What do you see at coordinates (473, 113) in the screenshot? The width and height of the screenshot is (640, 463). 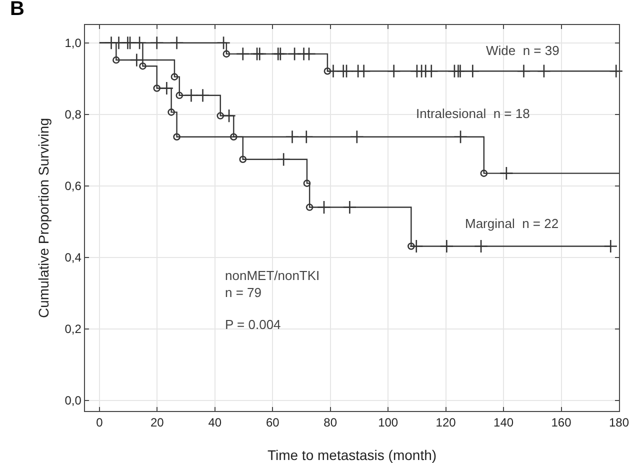 I see `series-label: Intralesional n = 18` at bounding box center [473, 113].